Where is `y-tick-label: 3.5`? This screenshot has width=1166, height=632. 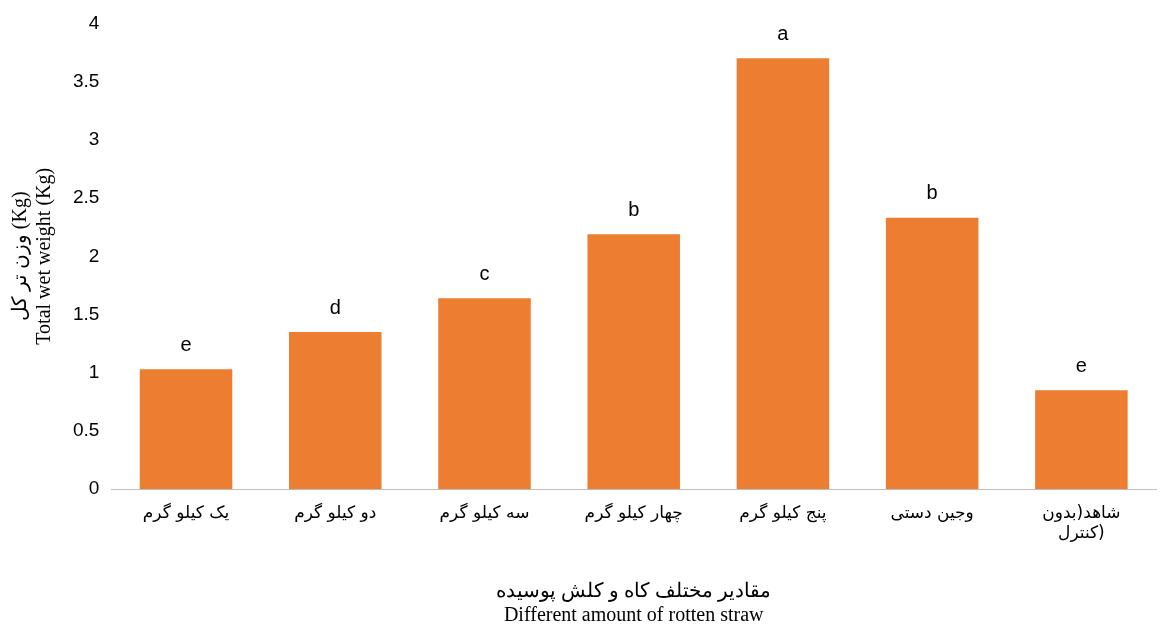 y-tick-label: 3.5 is located at coordinates (86, 80).